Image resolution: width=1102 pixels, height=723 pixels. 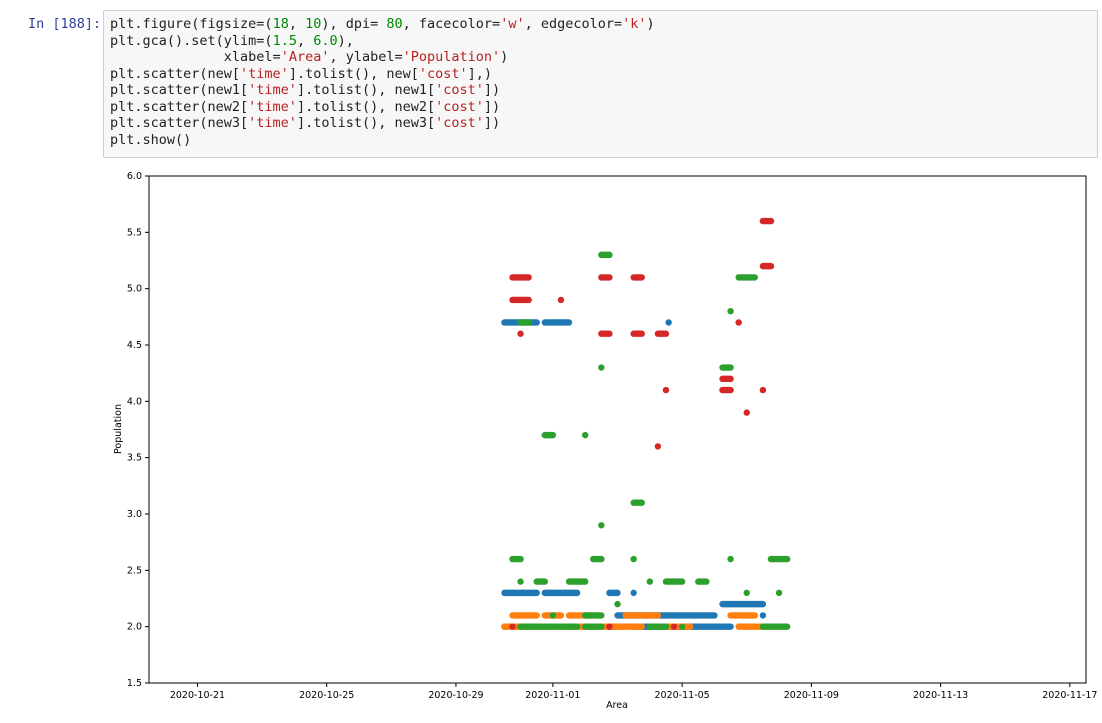 What do you see at coordinates (366, 106) in the screenshot?
I see `code-text: ].tolist(), new2[` at bounding box center [366, 106].